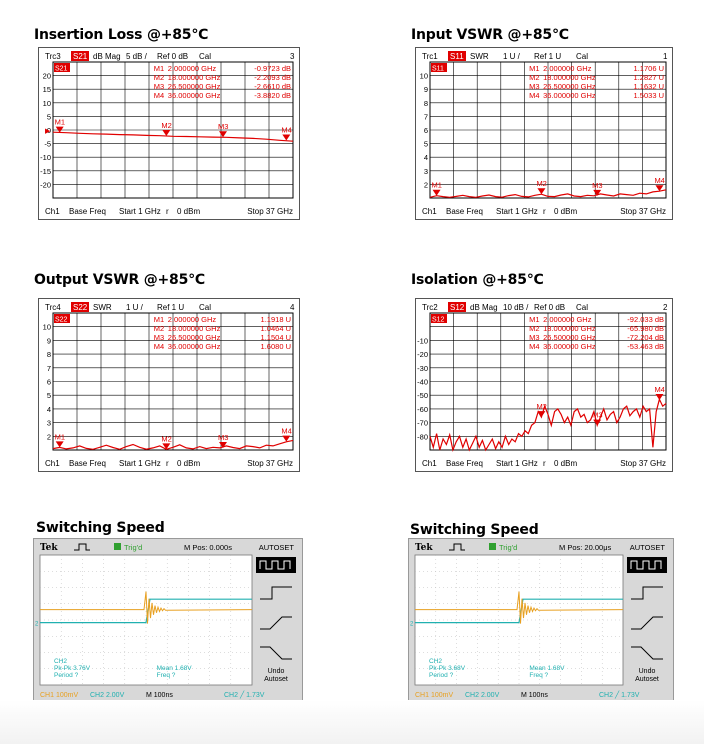 The height and width of the screenshot is (744, 704). I want to click on footer-channel: Ch1, so click(52, 211).